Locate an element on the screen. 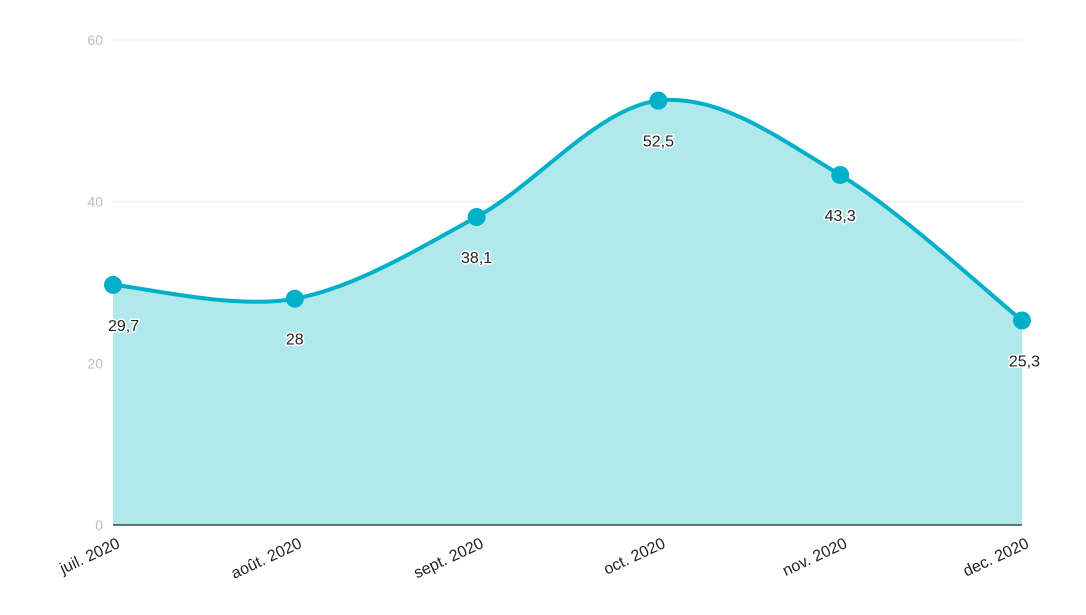 This screenshot has width=1086, height=615. y-tick-label: 60 is located at coordinates (95, 40).